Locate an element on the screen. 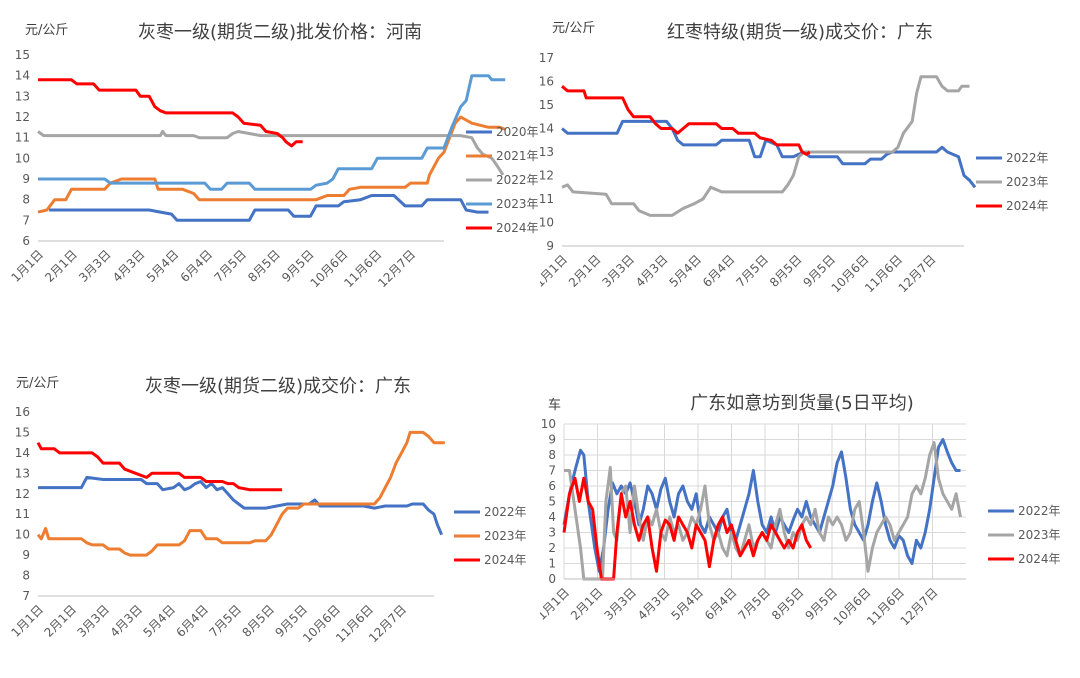 The height and width of the screenshot is (678, 1080). y-tick-label: 17 is located at coordinates (547, 58).